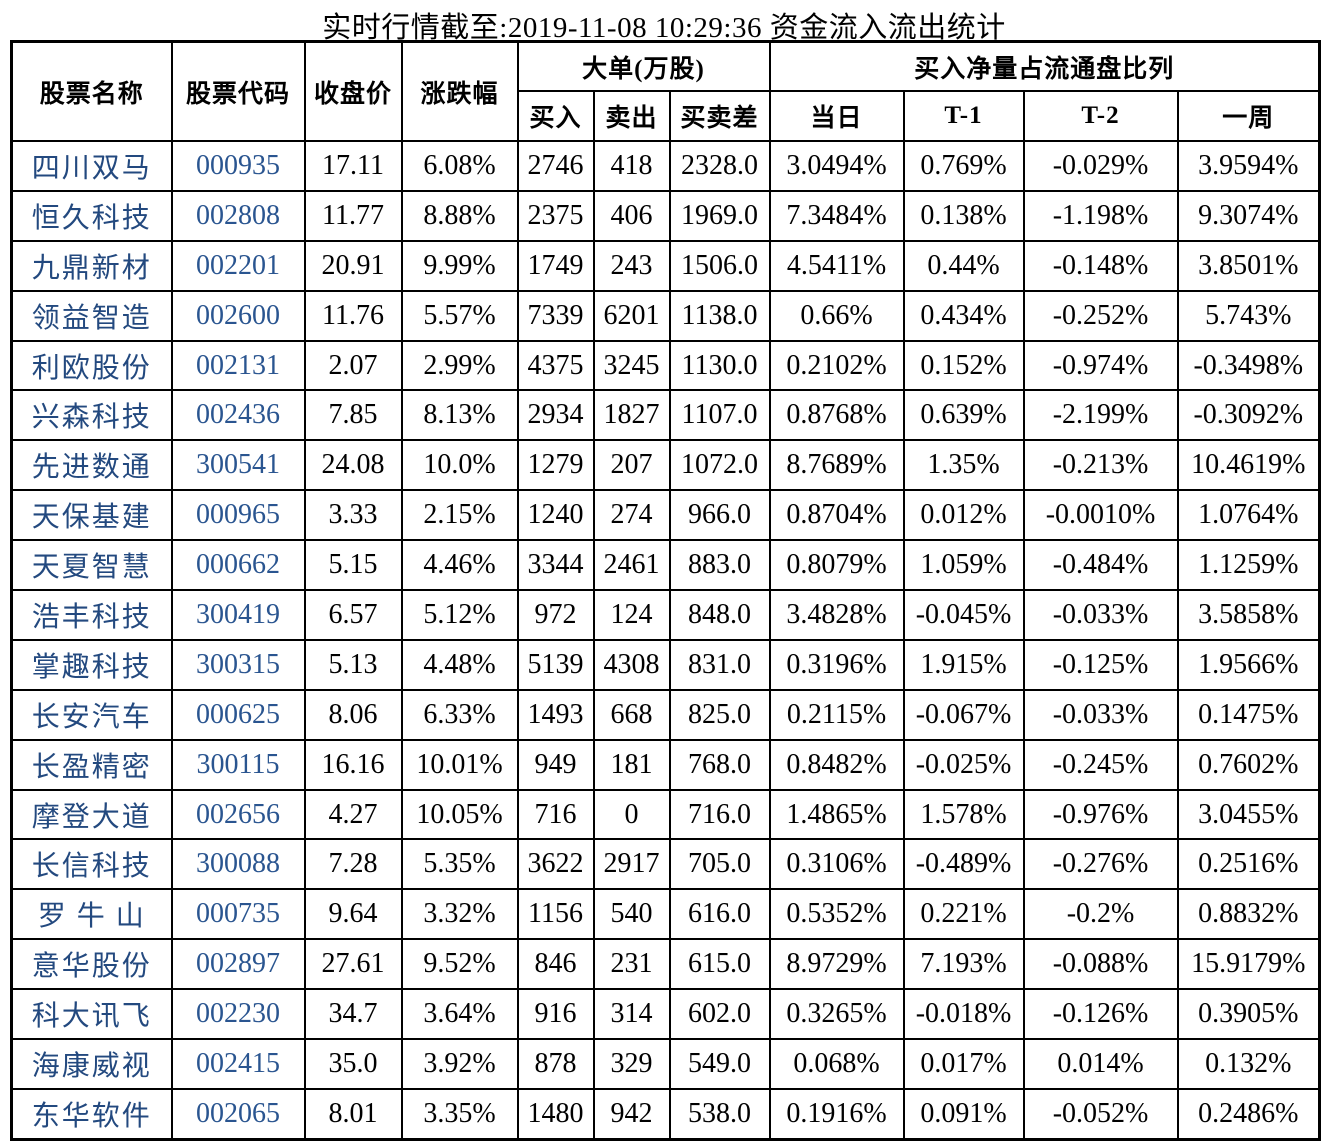 The image size is (1328, 1146). What do you see at coordinates (719, 914) in the screenshot?
I see `cell-buy-sell-diff: 616.0` at bounding box center [719, 914].